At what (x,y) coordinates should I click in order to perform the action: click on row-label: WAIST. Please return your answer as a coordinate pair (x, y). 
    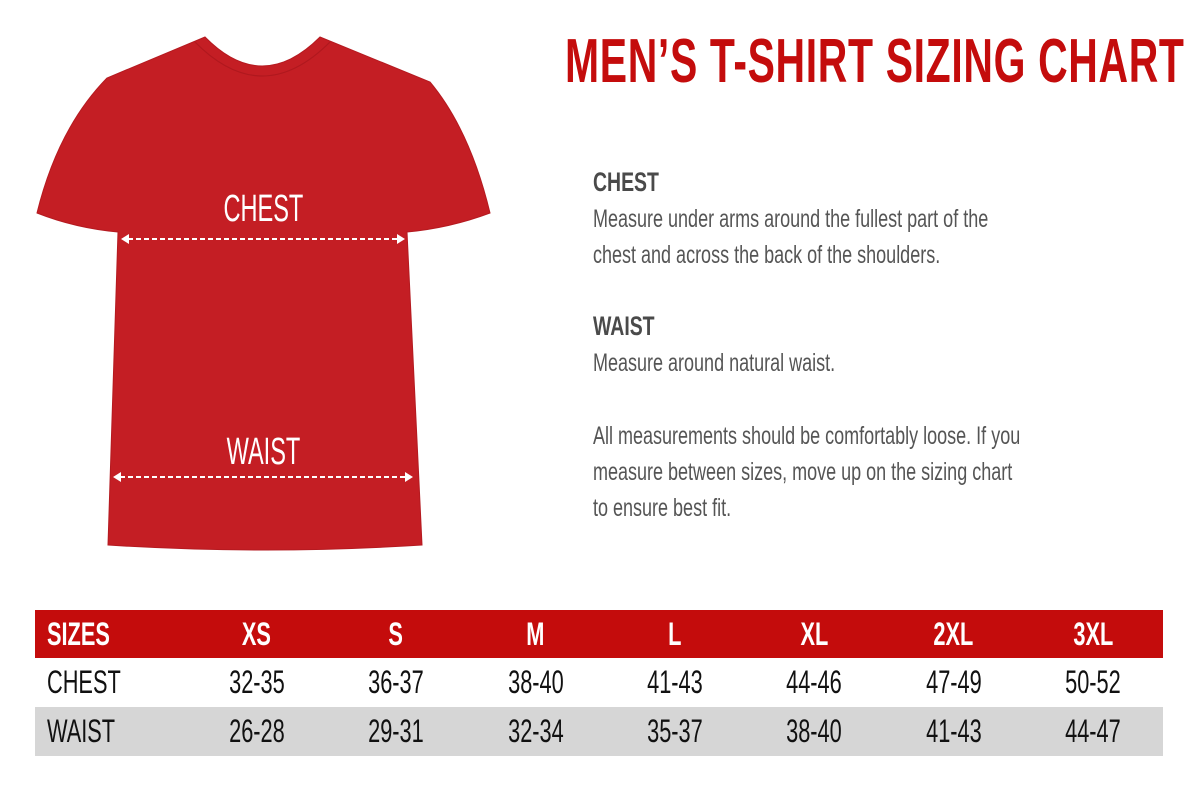
    Looking at the image, I should click on (111, 731).